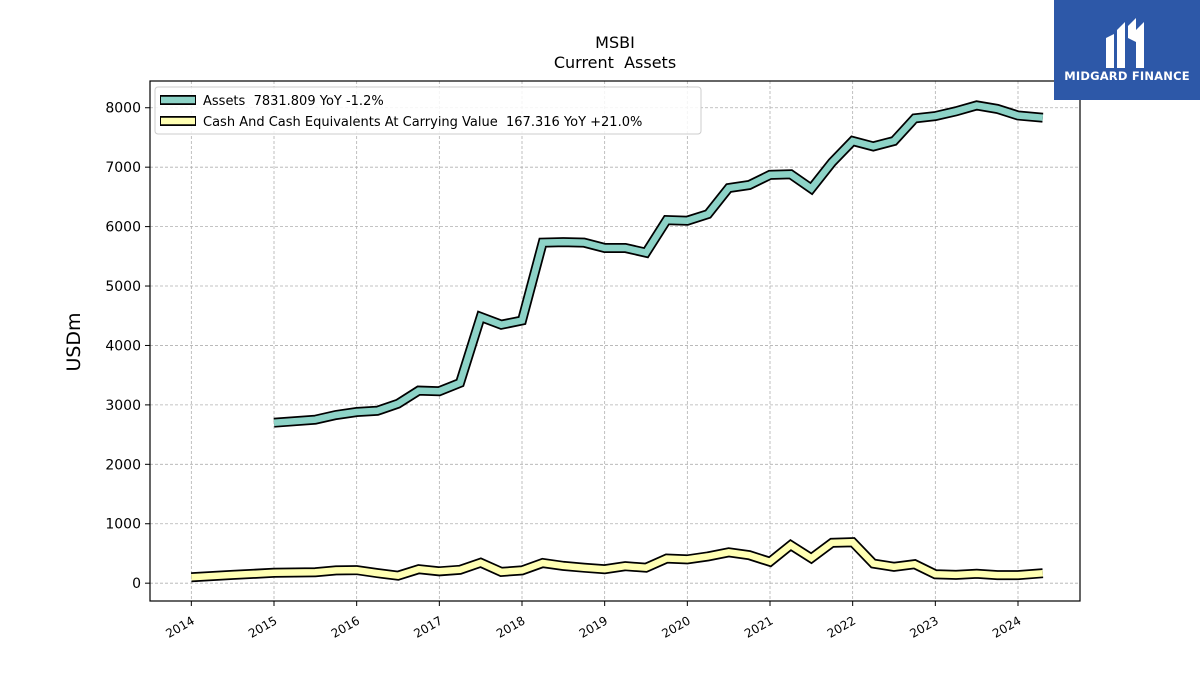 The width and height of the screenshot is (1200, 675). Describe the element at coordinates (345, 626) in the screenshot. I see `x-tick-label: 2016` at that location.